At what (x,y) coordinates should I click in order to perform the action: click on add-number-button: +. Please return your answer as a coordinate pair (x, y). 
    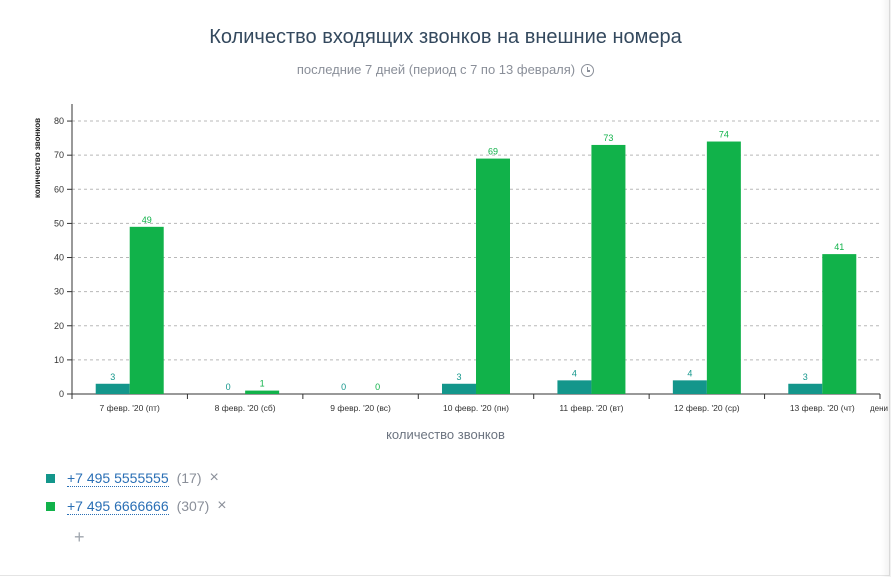
    Looking at the image, I should click on (79, 537).